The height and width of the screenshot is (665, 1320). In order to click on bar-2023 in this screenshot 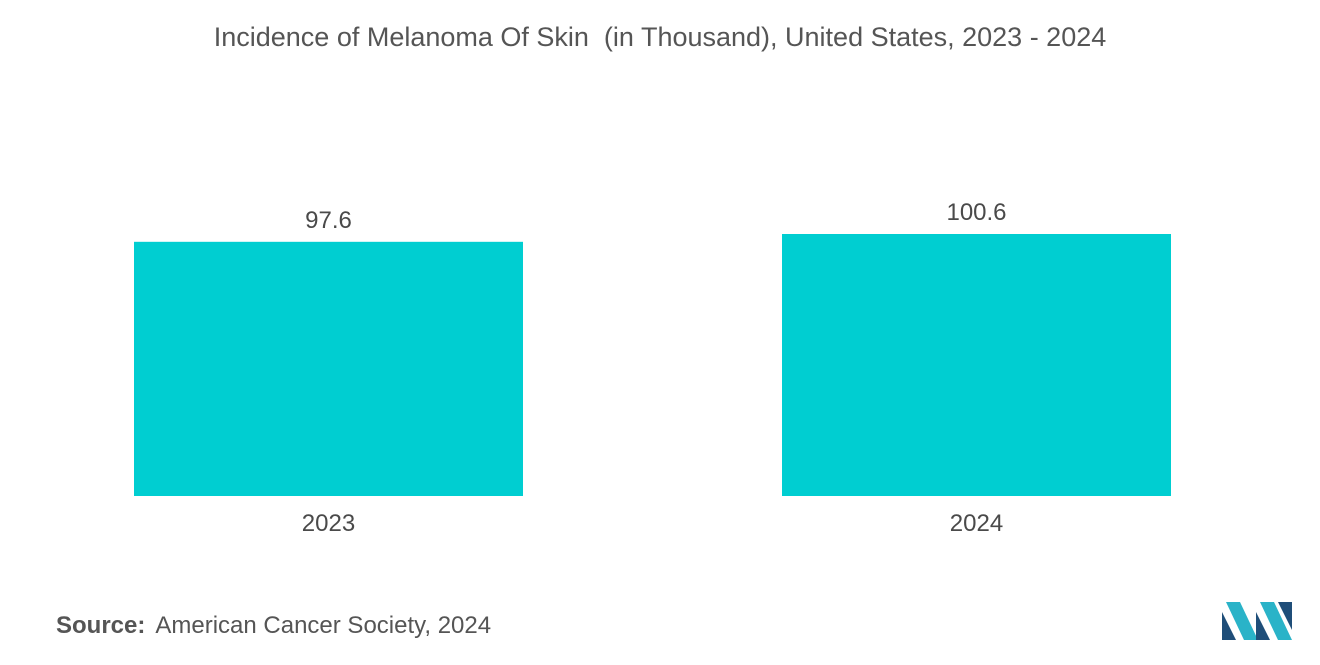, I will do `click(328, 368)`.